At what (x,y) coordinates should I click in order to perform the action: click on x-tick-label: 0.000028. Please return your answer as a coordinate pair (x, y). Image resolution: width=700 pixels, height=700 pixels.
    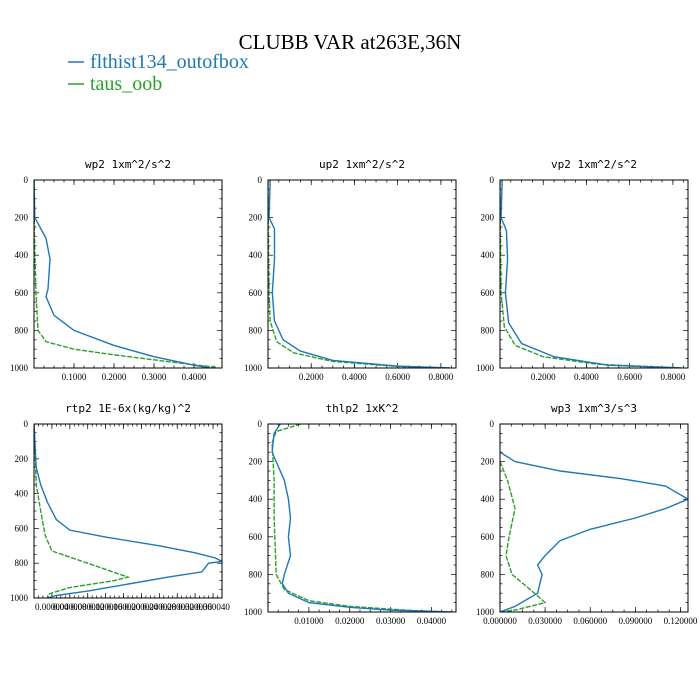
    Looking at the image, I should click on (159, 607).